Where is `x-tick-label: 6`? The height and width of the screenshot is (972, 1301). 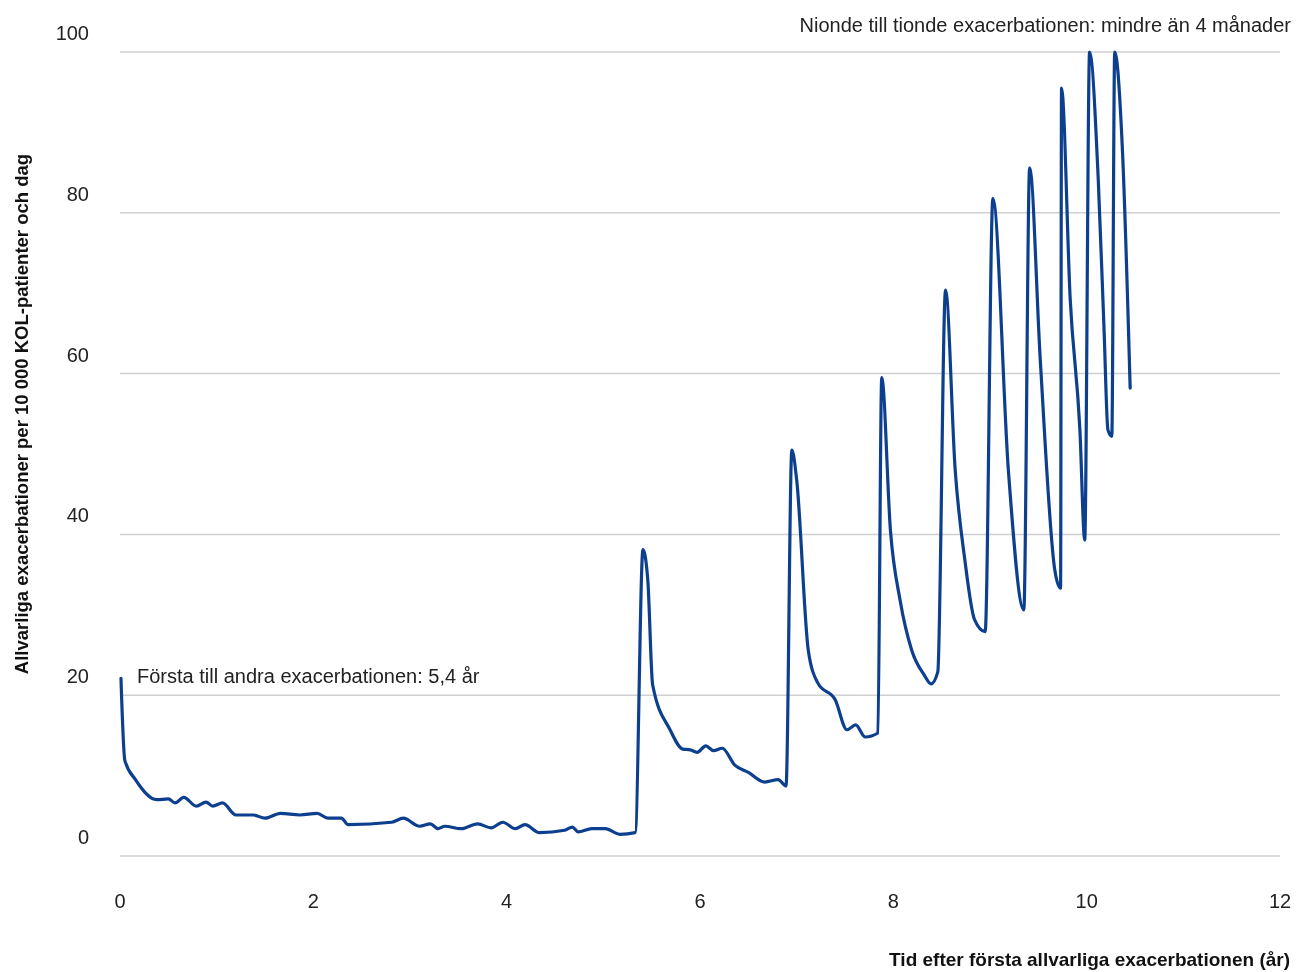
x-tick-label: 6 is located at coordinates (700, 901).